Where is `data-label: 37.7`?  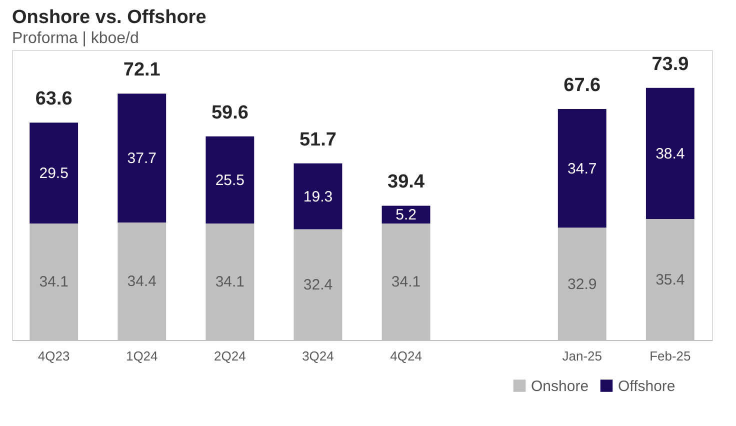 data-label: 37.7 is located at coordinates (141, 159).